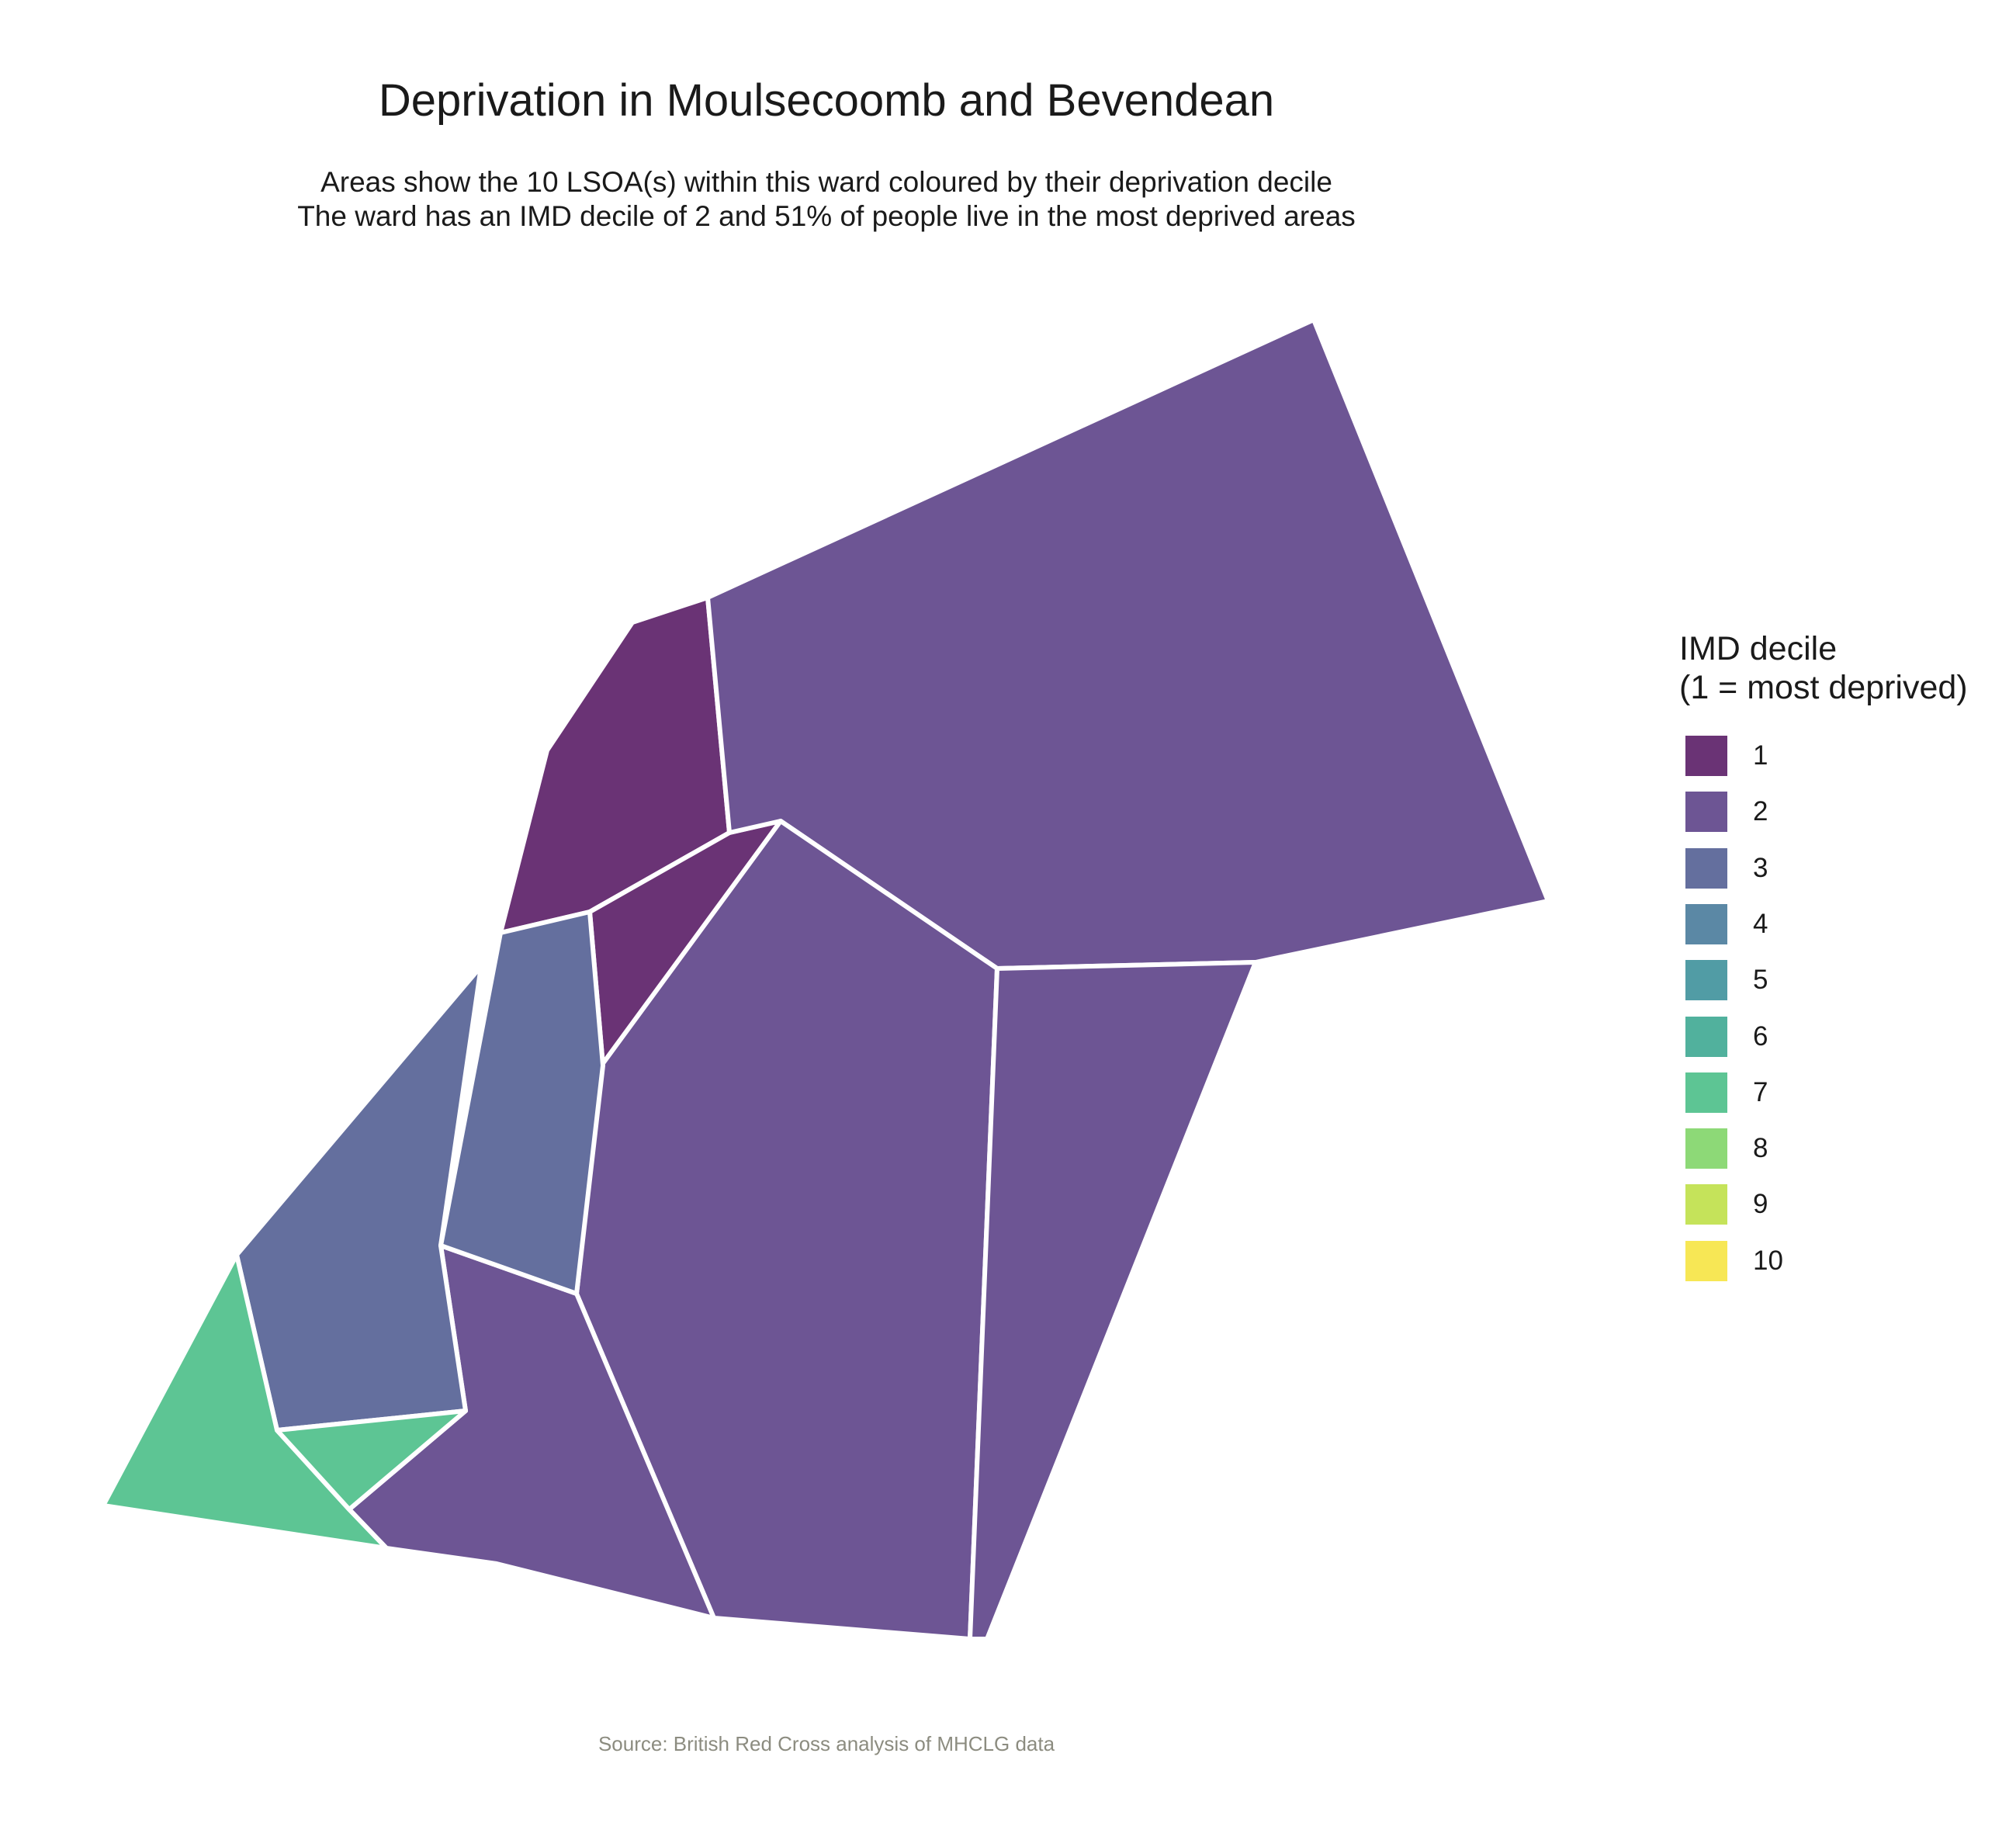 This screenshot has height=1833, width=2016. What do you see at coordinates (1833, 1204) in the screenshot?
I see `legend-item-9: 9` at bounding box center [1833, 1204].